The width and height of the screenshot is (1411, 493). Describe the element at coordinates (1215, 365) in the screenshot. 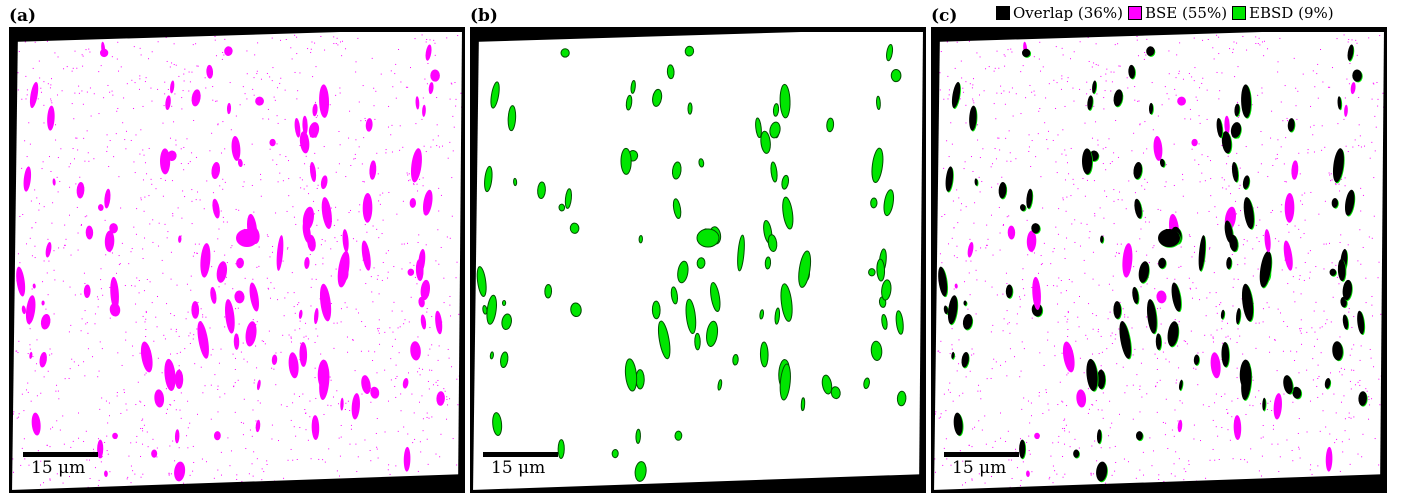

I see `bse-region` at that location.